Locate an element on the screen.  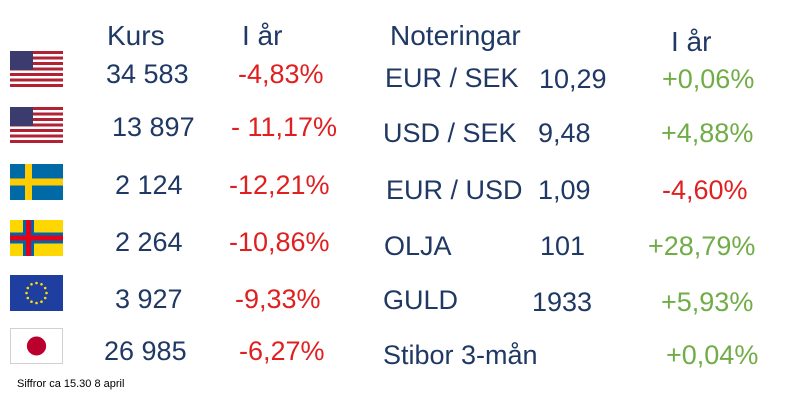
index-value: 2 264 is located at coordinates (149, 242).